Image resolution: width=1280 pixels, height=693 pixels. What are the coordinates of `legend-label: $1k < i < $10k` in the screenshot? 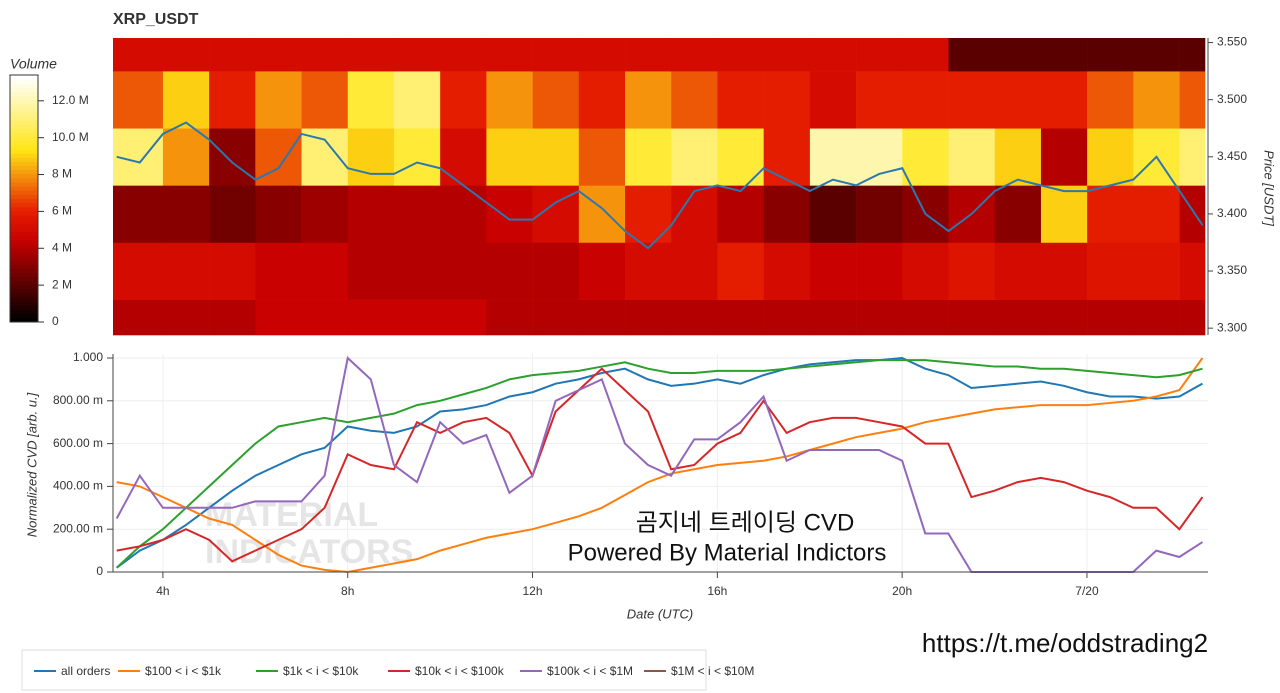 It's located at (321, 671).